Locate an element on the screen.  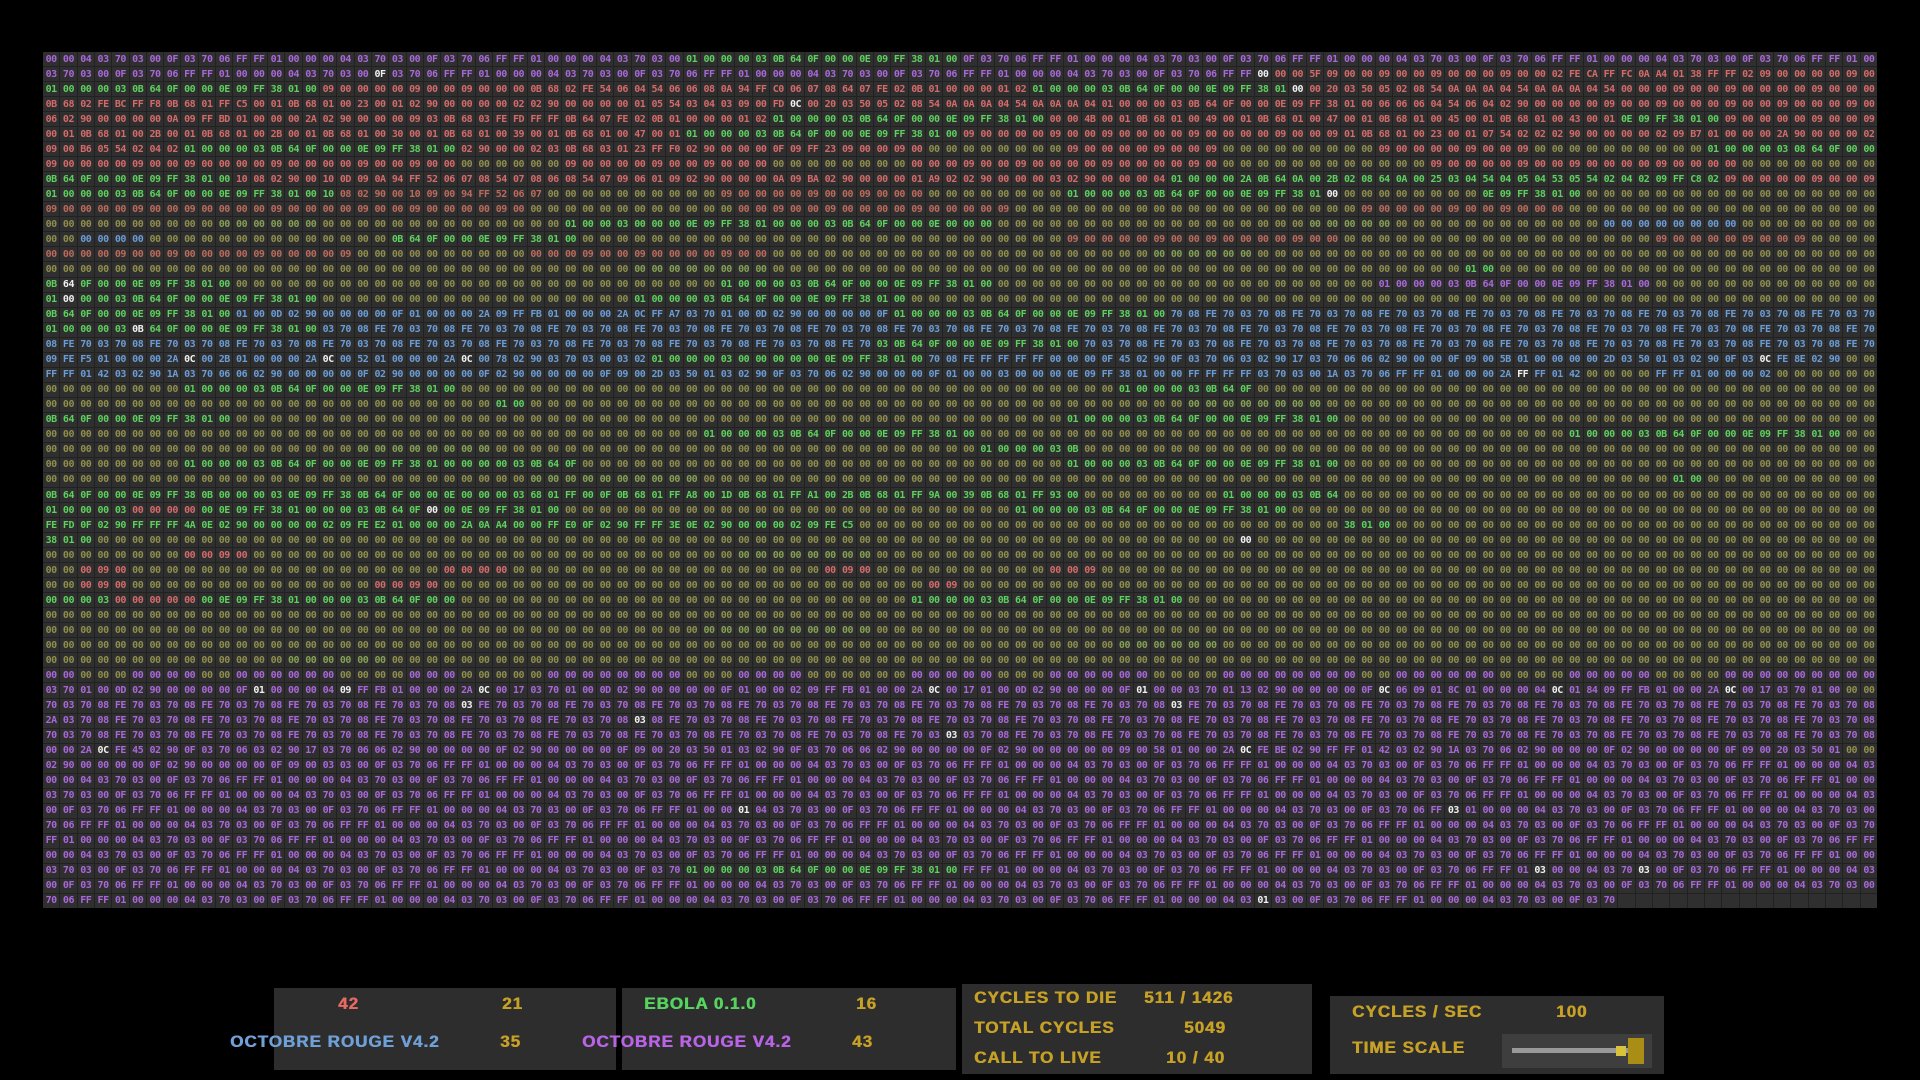
memory-cell: 90 is located at coordinates (1436, 750).